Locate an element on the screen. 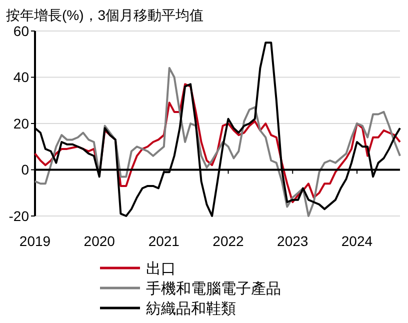  y-tick-label: 60 is located at coordinates (21, 30).